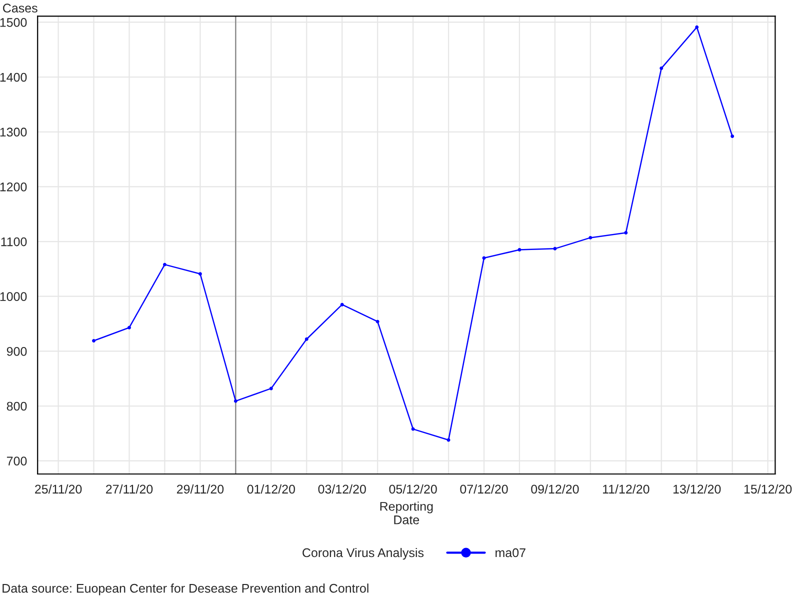 The image size is (800, 600). Describe the element at coordinates (363, 554) in the screenshot. I see `legend-title: Corona Virus Analysis` at that location.